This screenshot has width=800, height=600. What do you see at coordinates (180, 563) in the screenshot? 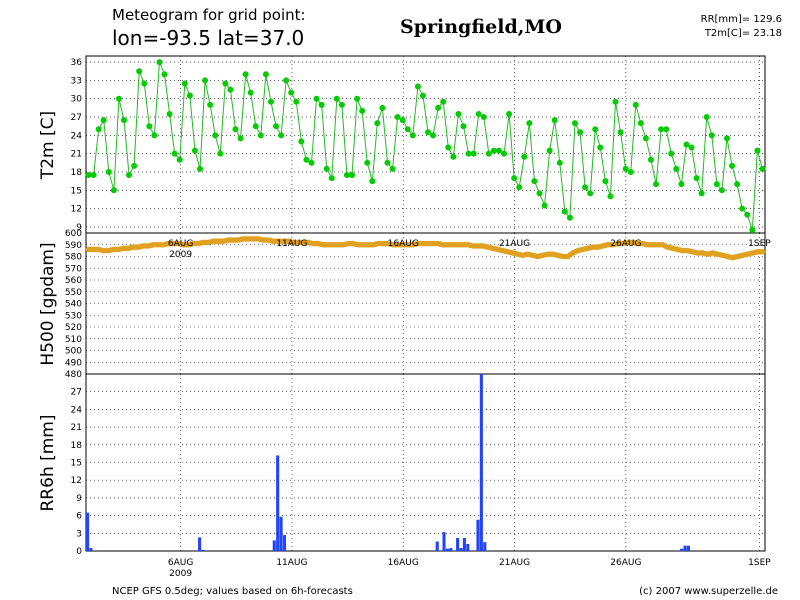
I see `x-tick-label: 6AUG` at bounding box center [180, 563].